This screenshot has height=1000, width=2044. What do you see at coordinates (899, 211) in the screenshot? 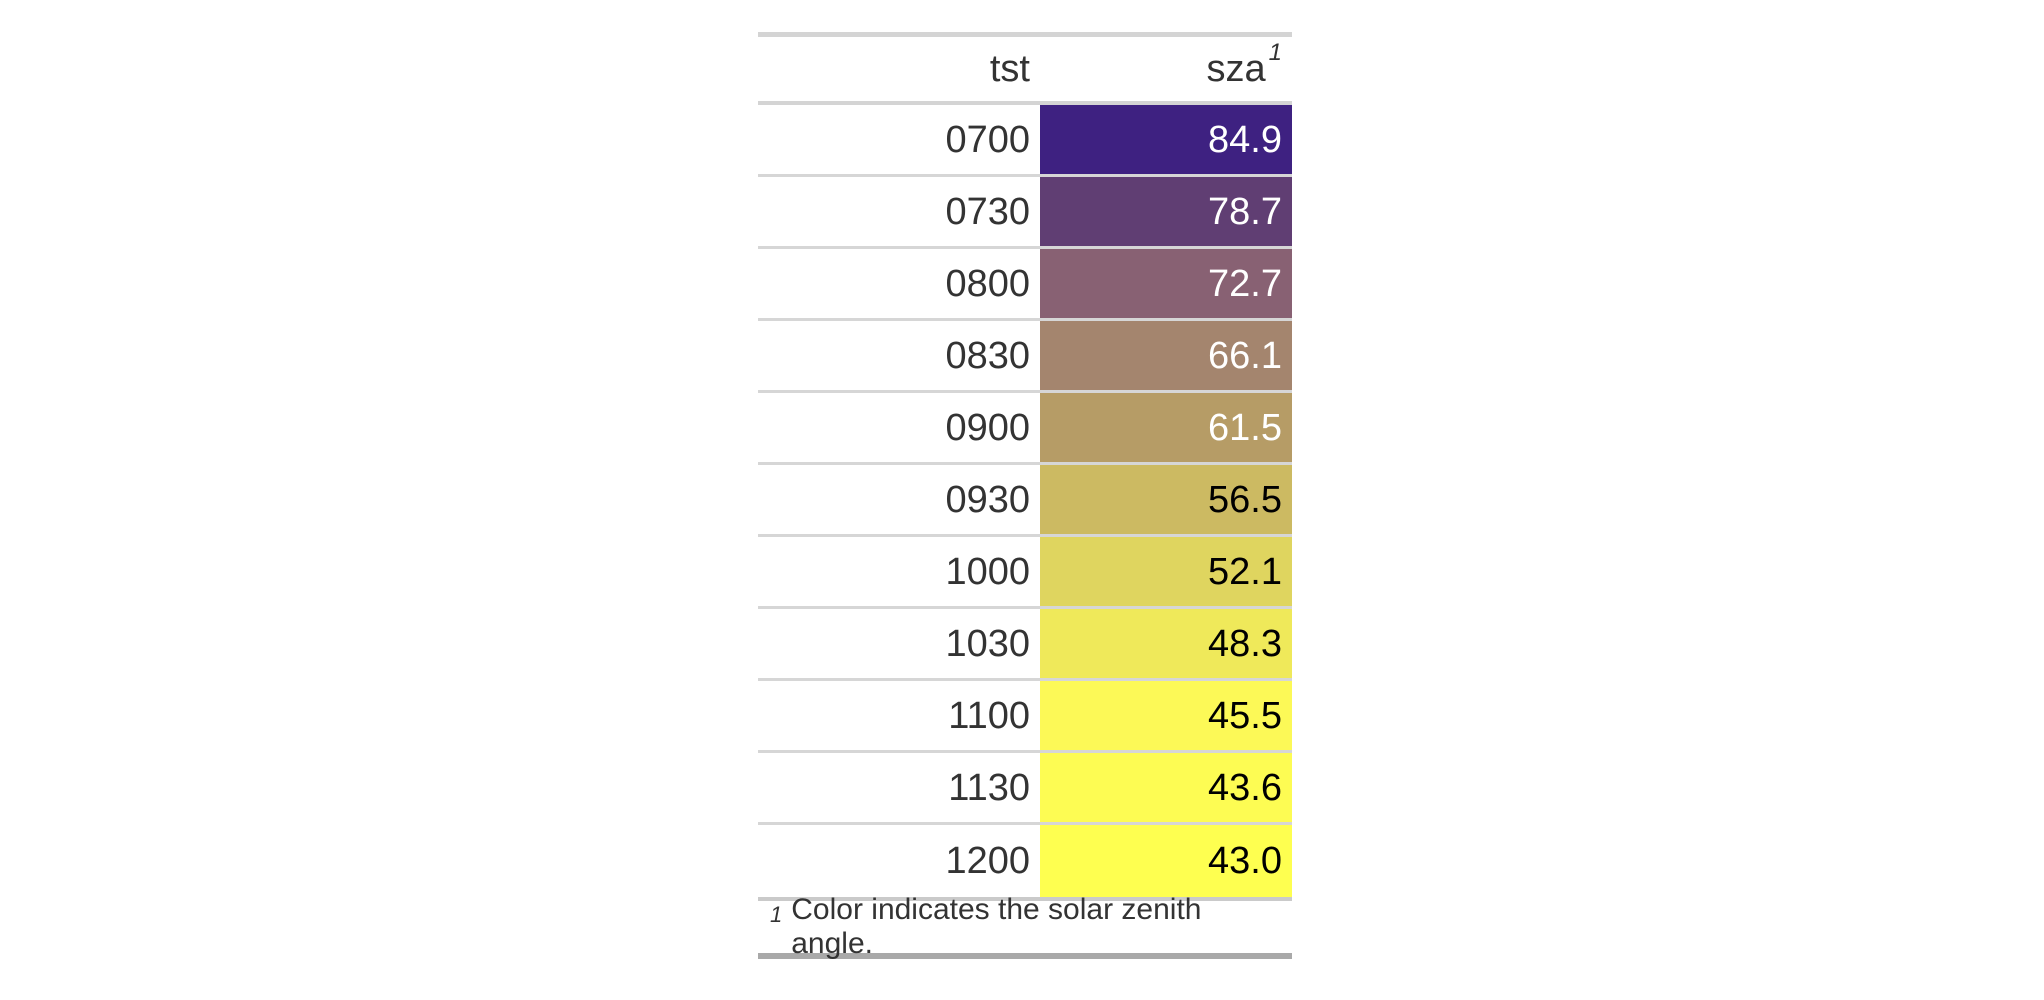
I see `tst-cell: 0730` at bounding box center [899, 211].